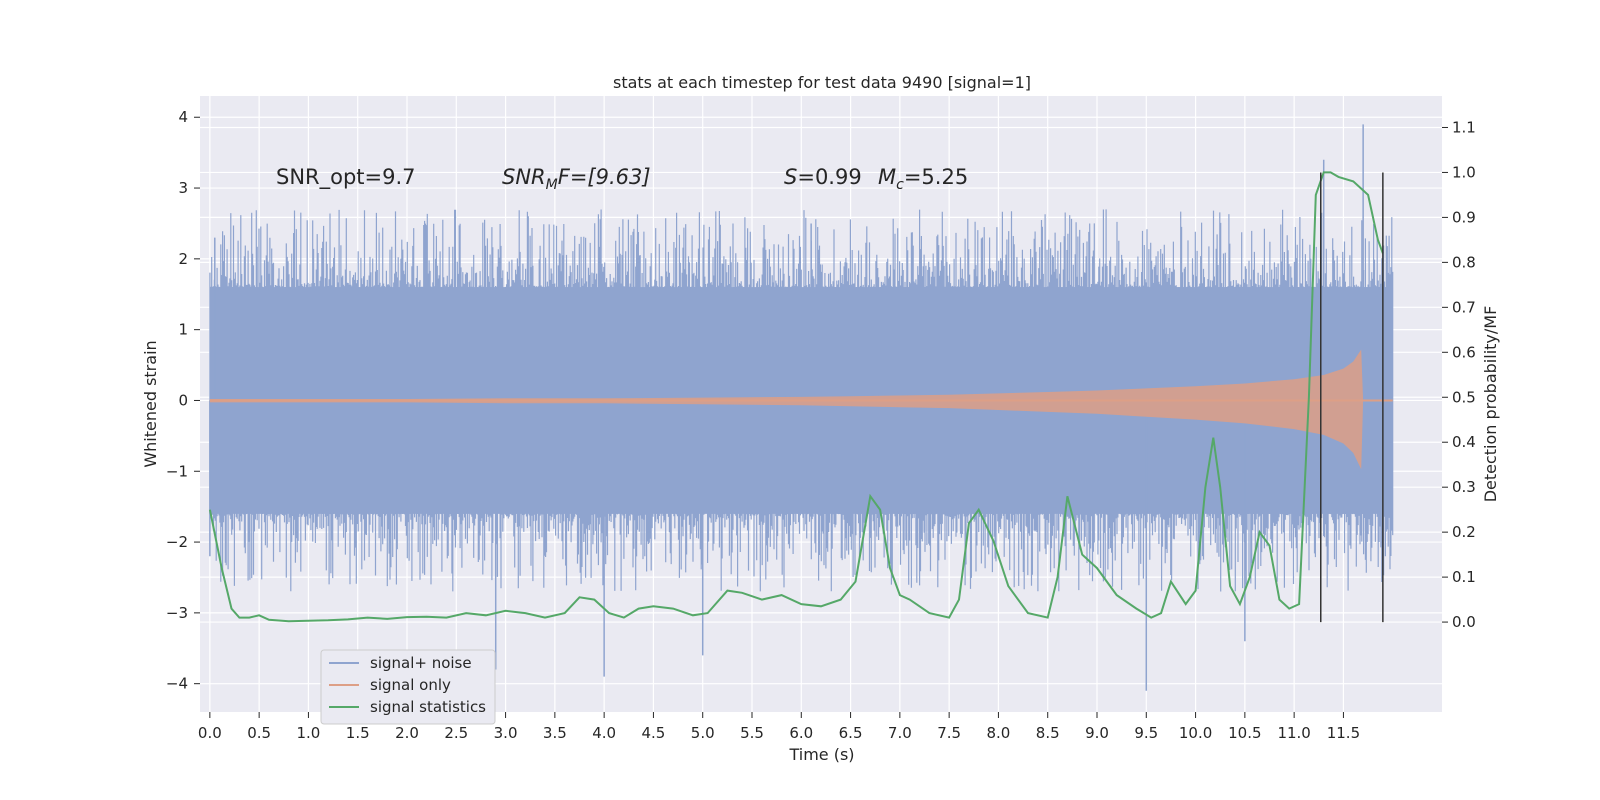 The height and width of the screenshot is (800, 1600). What do you see at coordinates (949, 733) in the screenshot?
I see `x-tick-label: 7.5` at bounding box center [949, 733].